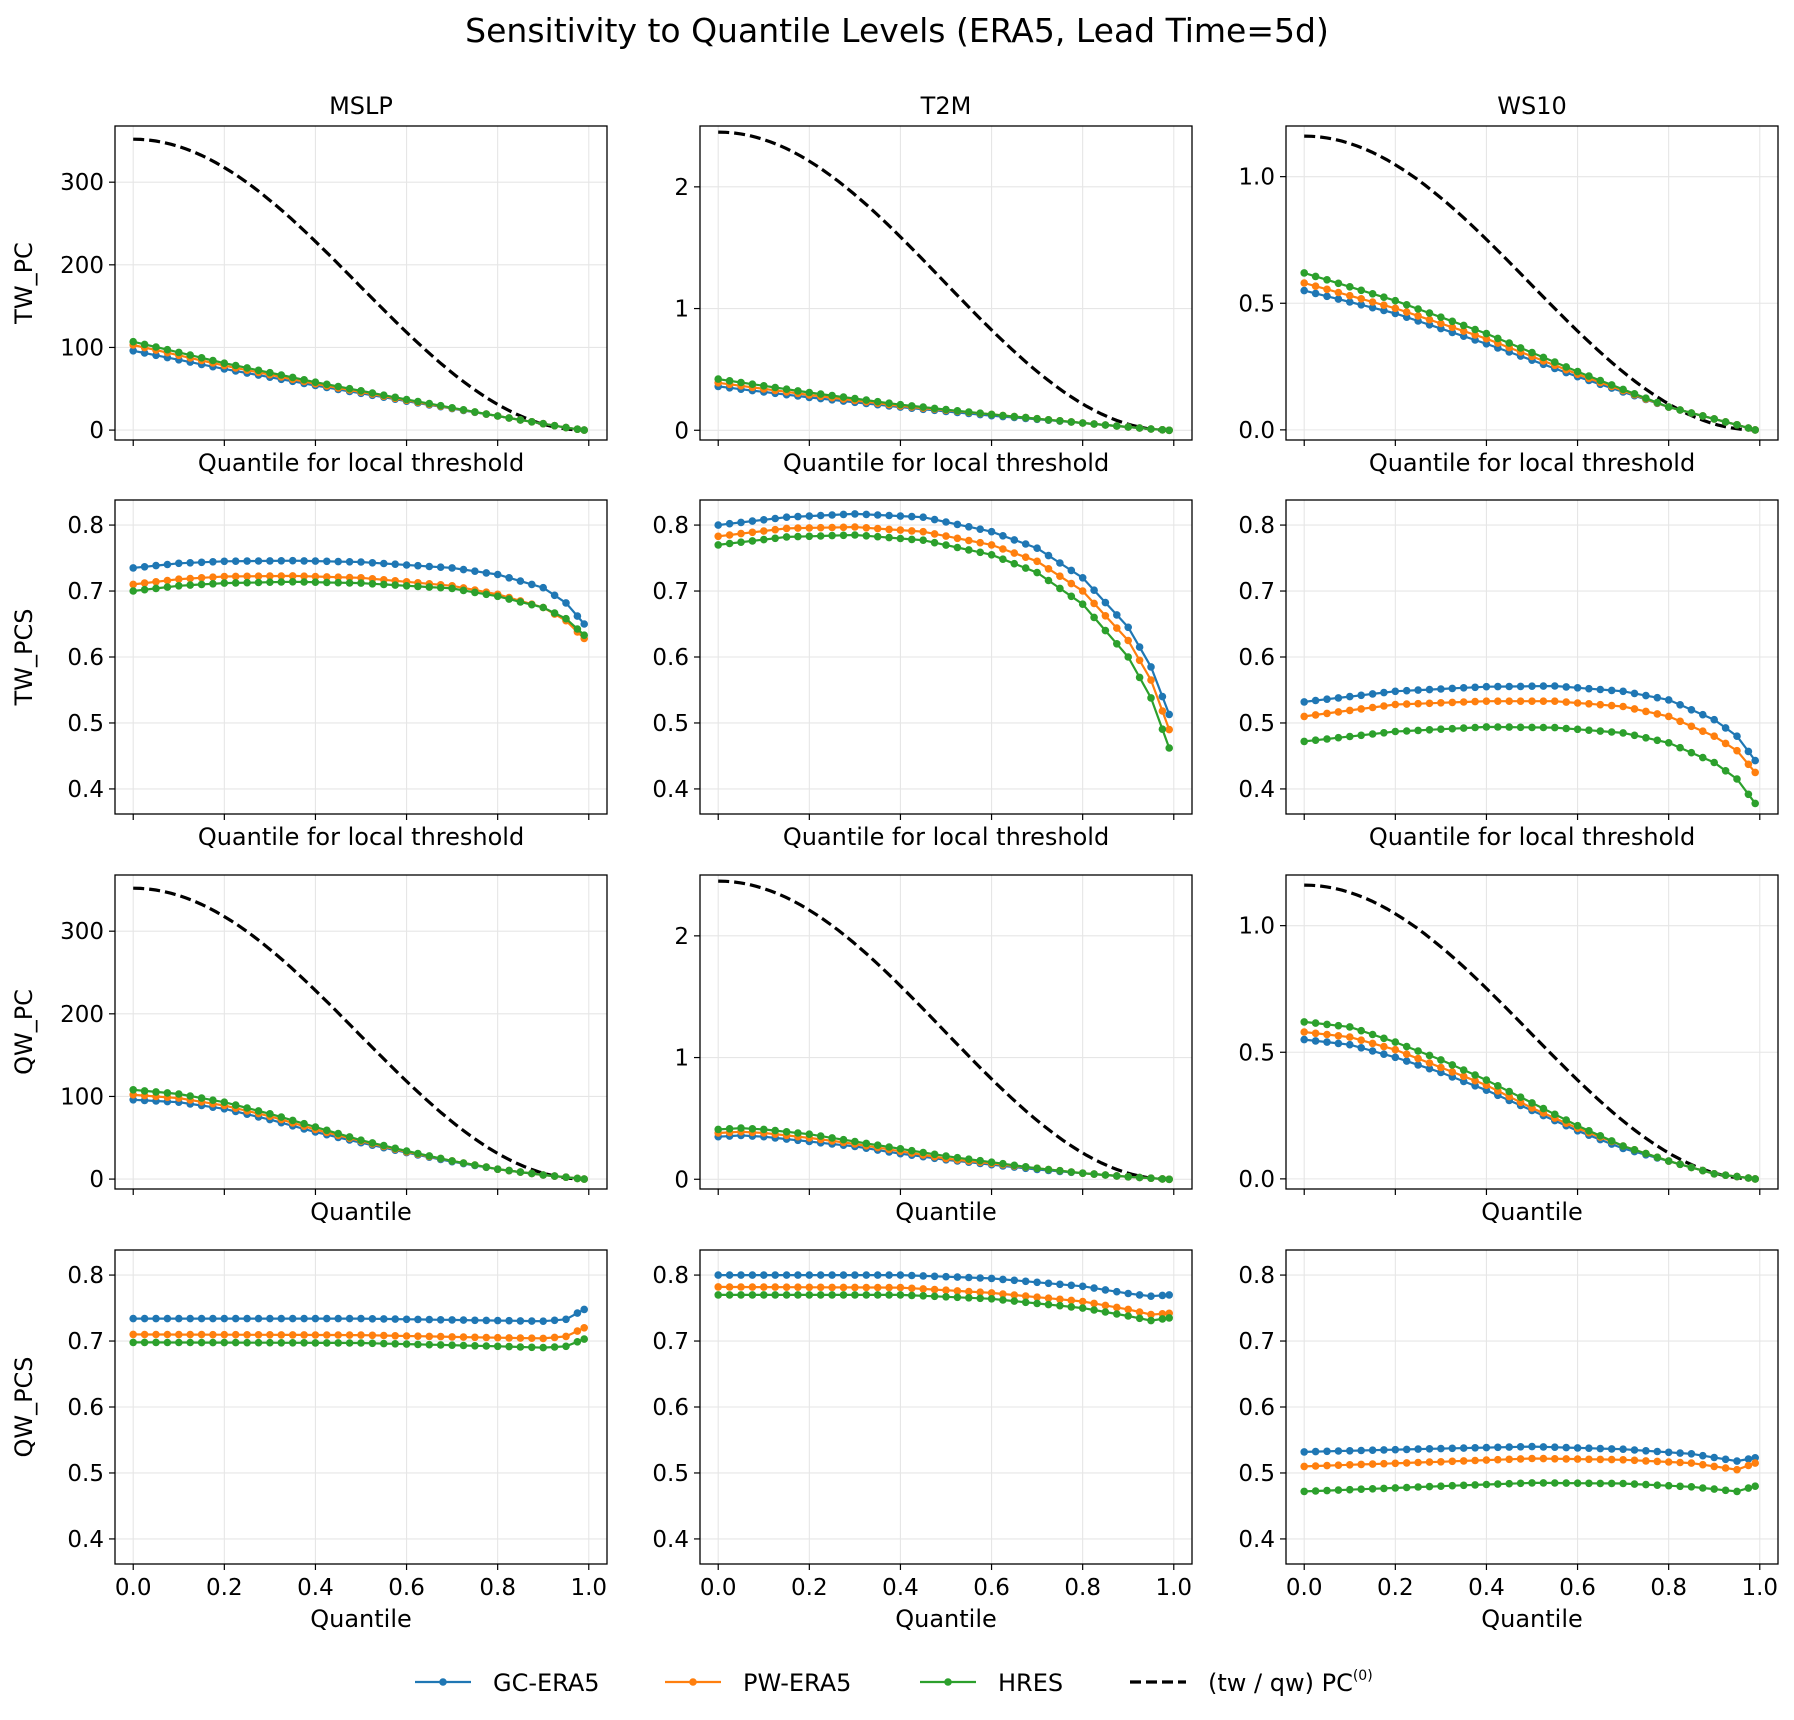  I want to click on y-tick-label: 1.0, so click(1256, 927).